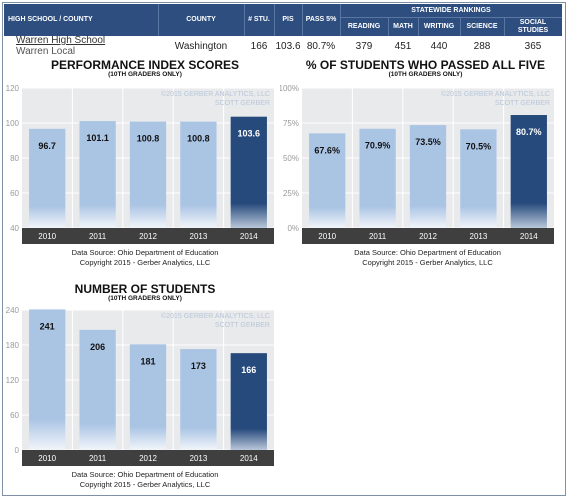  I want to click on chart-title: PERFORMANCE INDEX SCORES, so click(145, 65).